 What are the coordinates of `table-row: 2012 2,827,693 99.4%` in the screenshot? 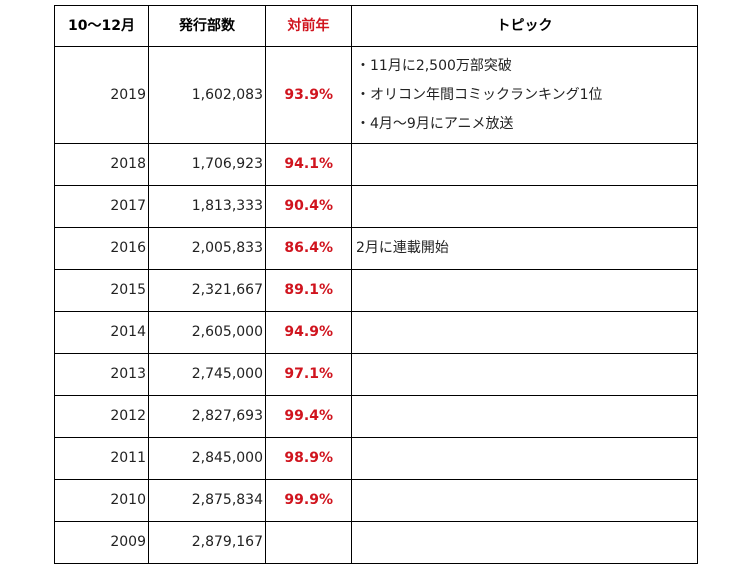 It's located at (376, 416).